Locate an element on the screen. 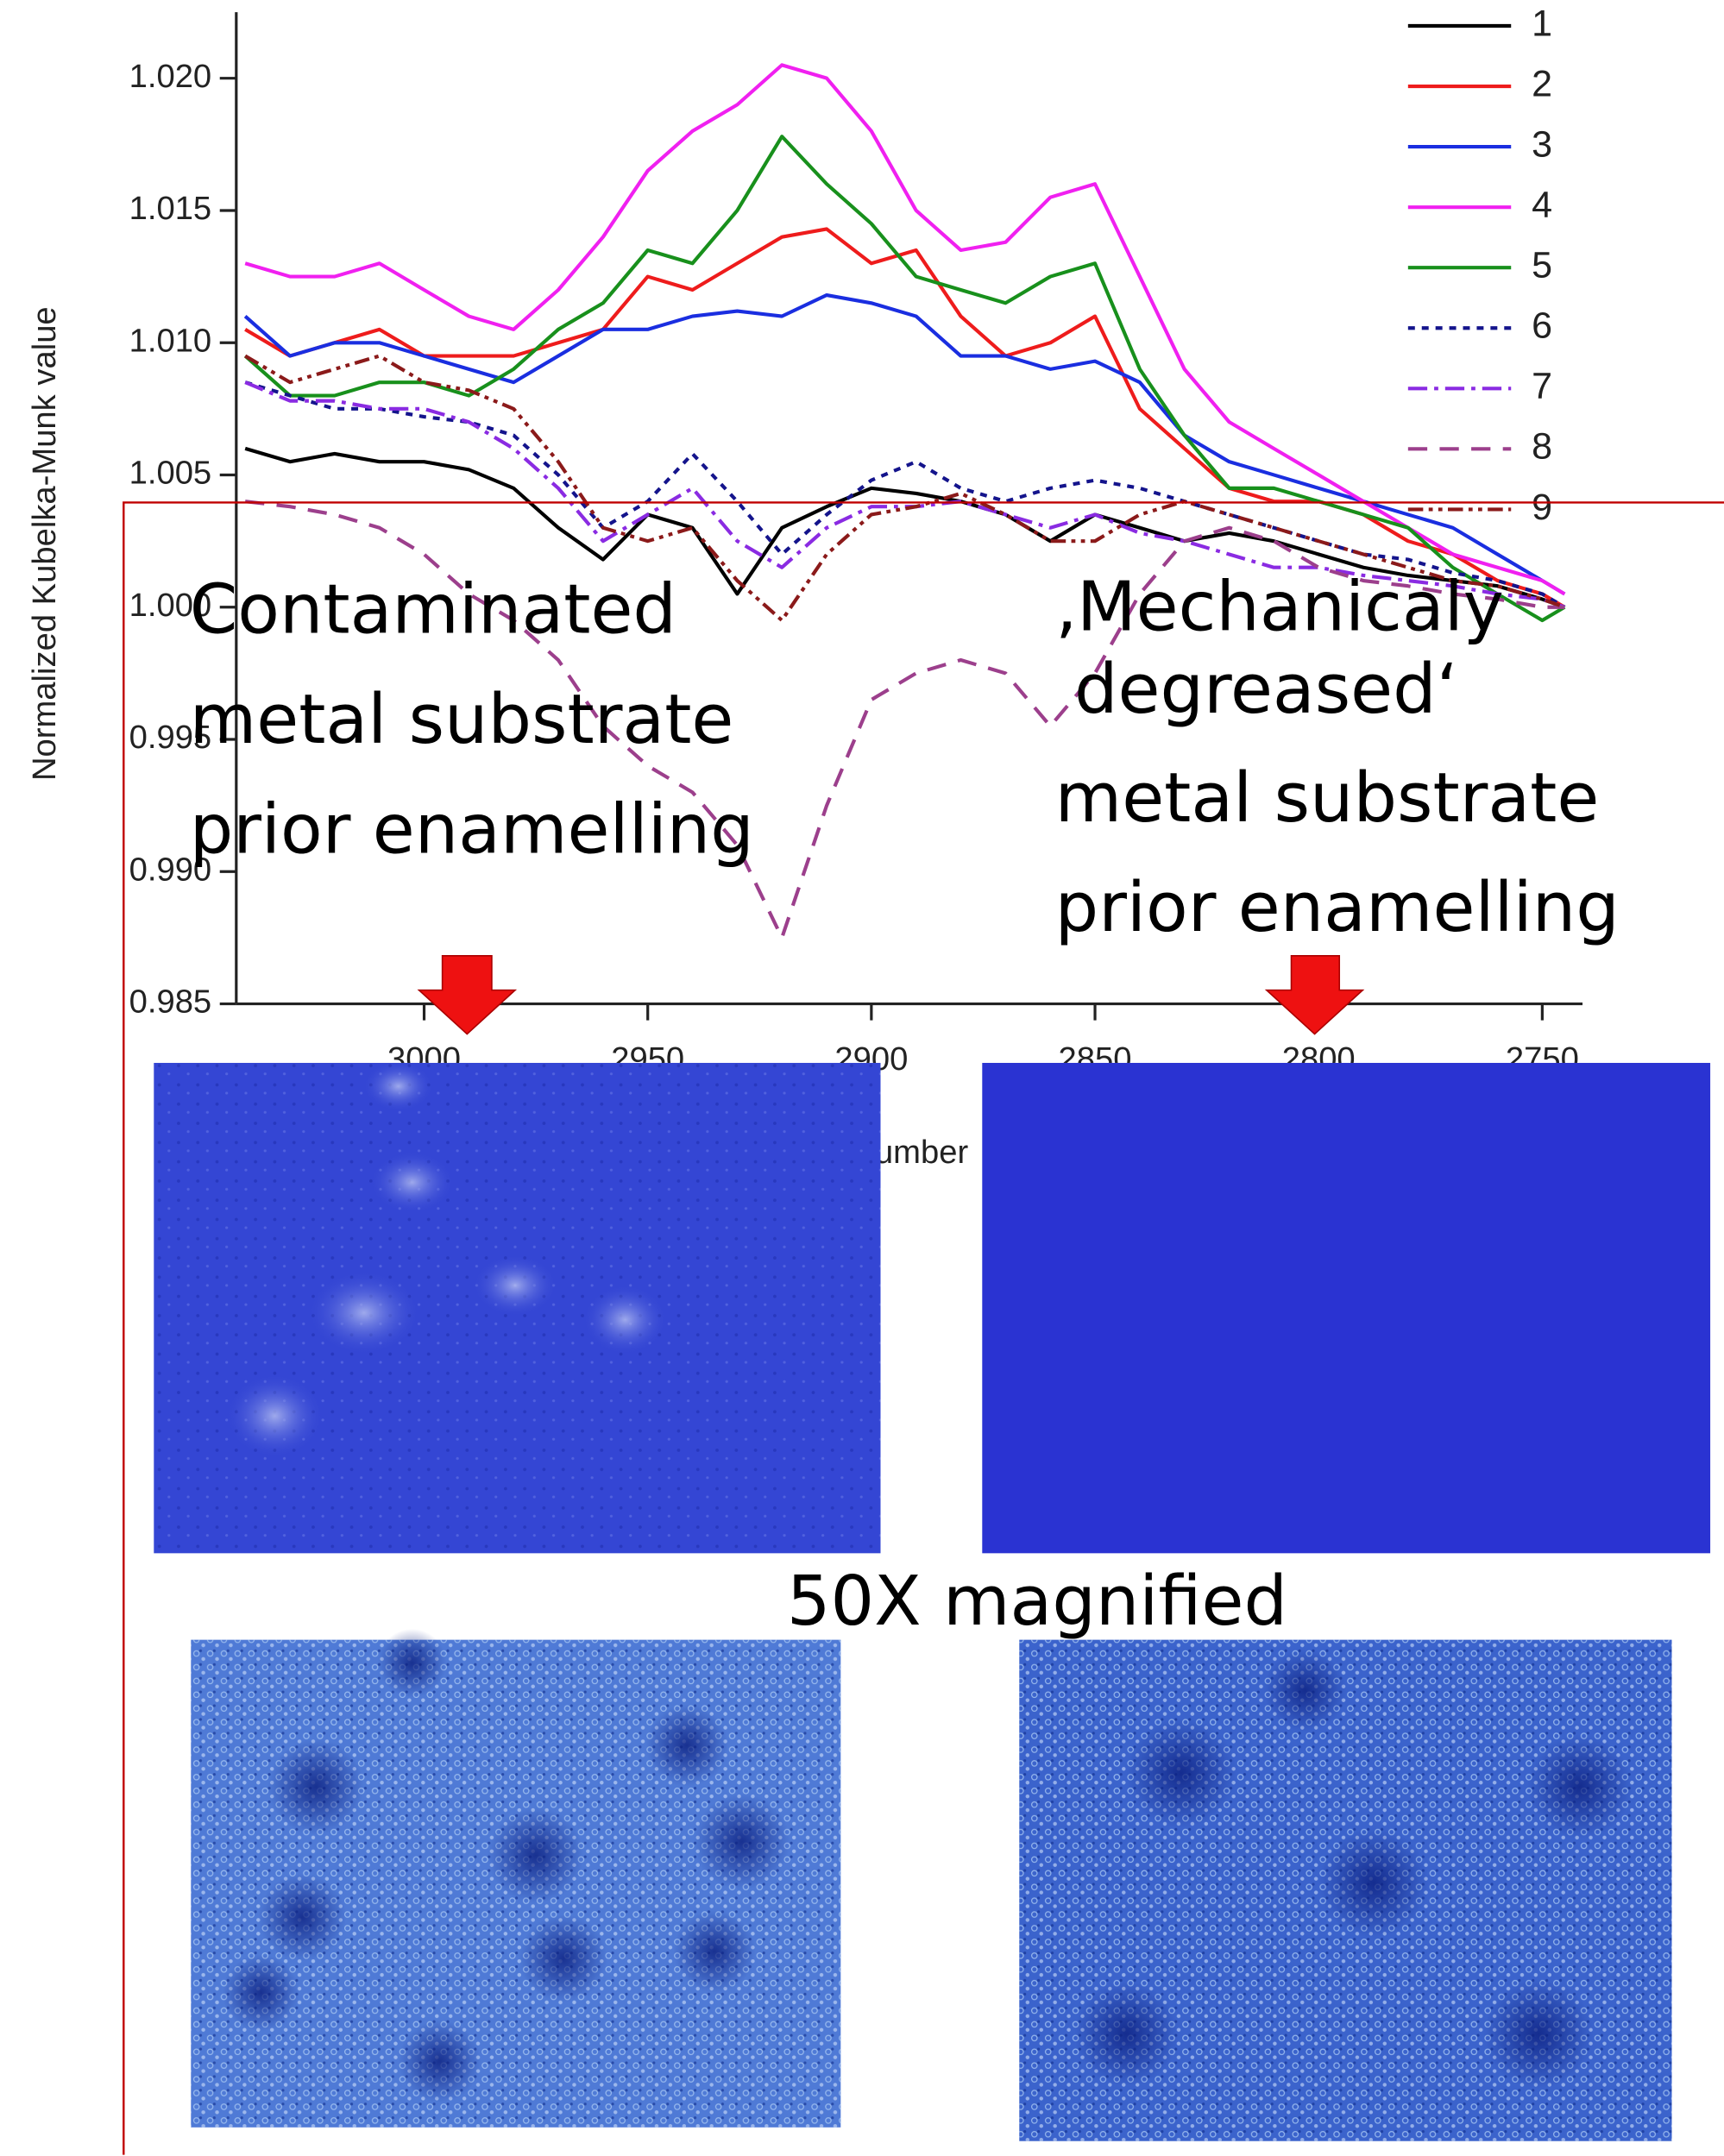  right-label-line: prior enamelling is located at coordinates (1337, 907).